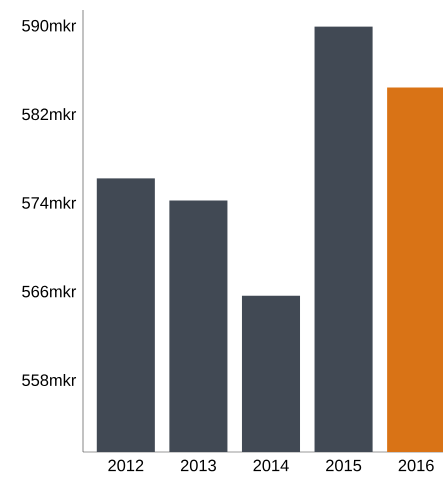 This screenshot has height=482, width=443. I want to click on y-tick-label: 582mkr, so click(49, 114).